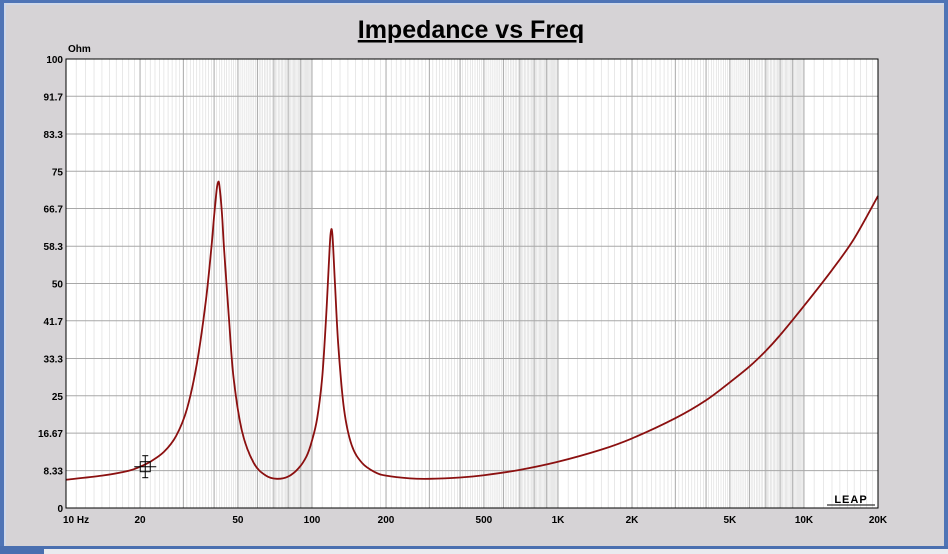 This screenshot has width=948, height=554. Describe the element at coordinates (76, 520) in the screenshot. I see `x-tick-label: 10 Hz` at that location.